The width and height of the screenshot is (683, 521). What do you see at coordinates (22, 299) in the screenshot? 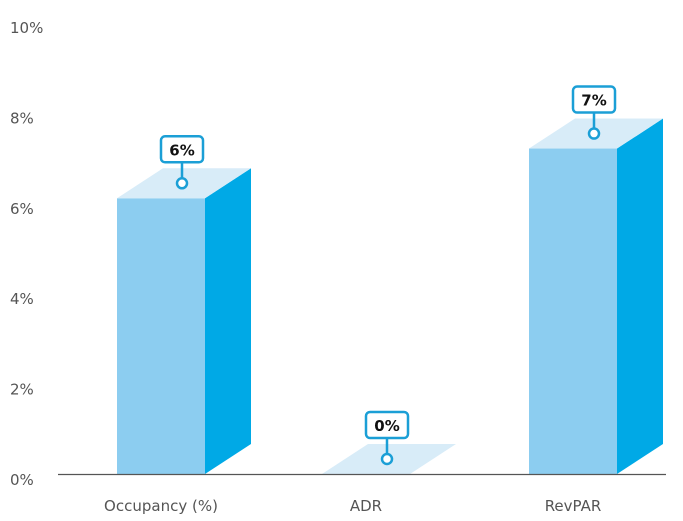
I see `y-tick-label: 4%` at bounding box center [22, 299].